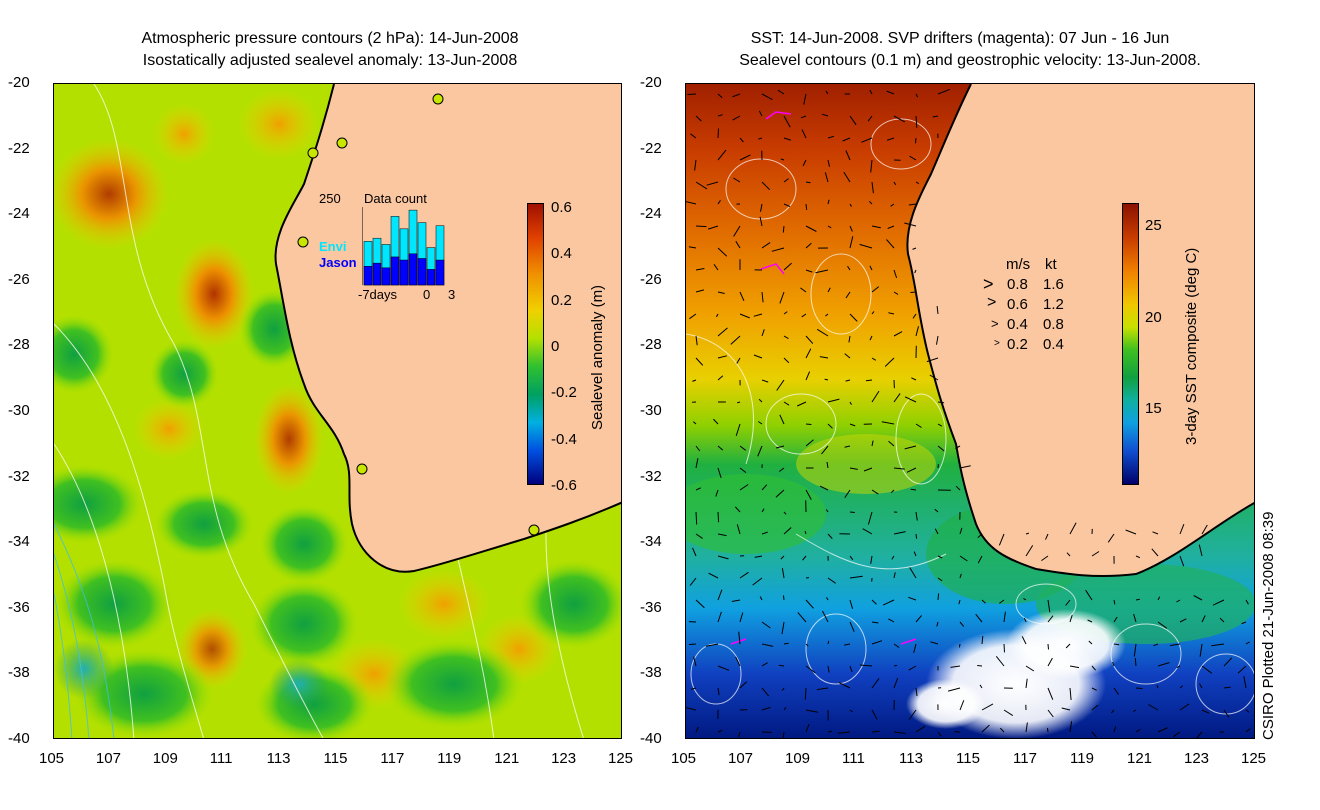 The width and height of the screenshot is (1320, 810). I want to click on y-tick-label: -32, so click(19, 476).